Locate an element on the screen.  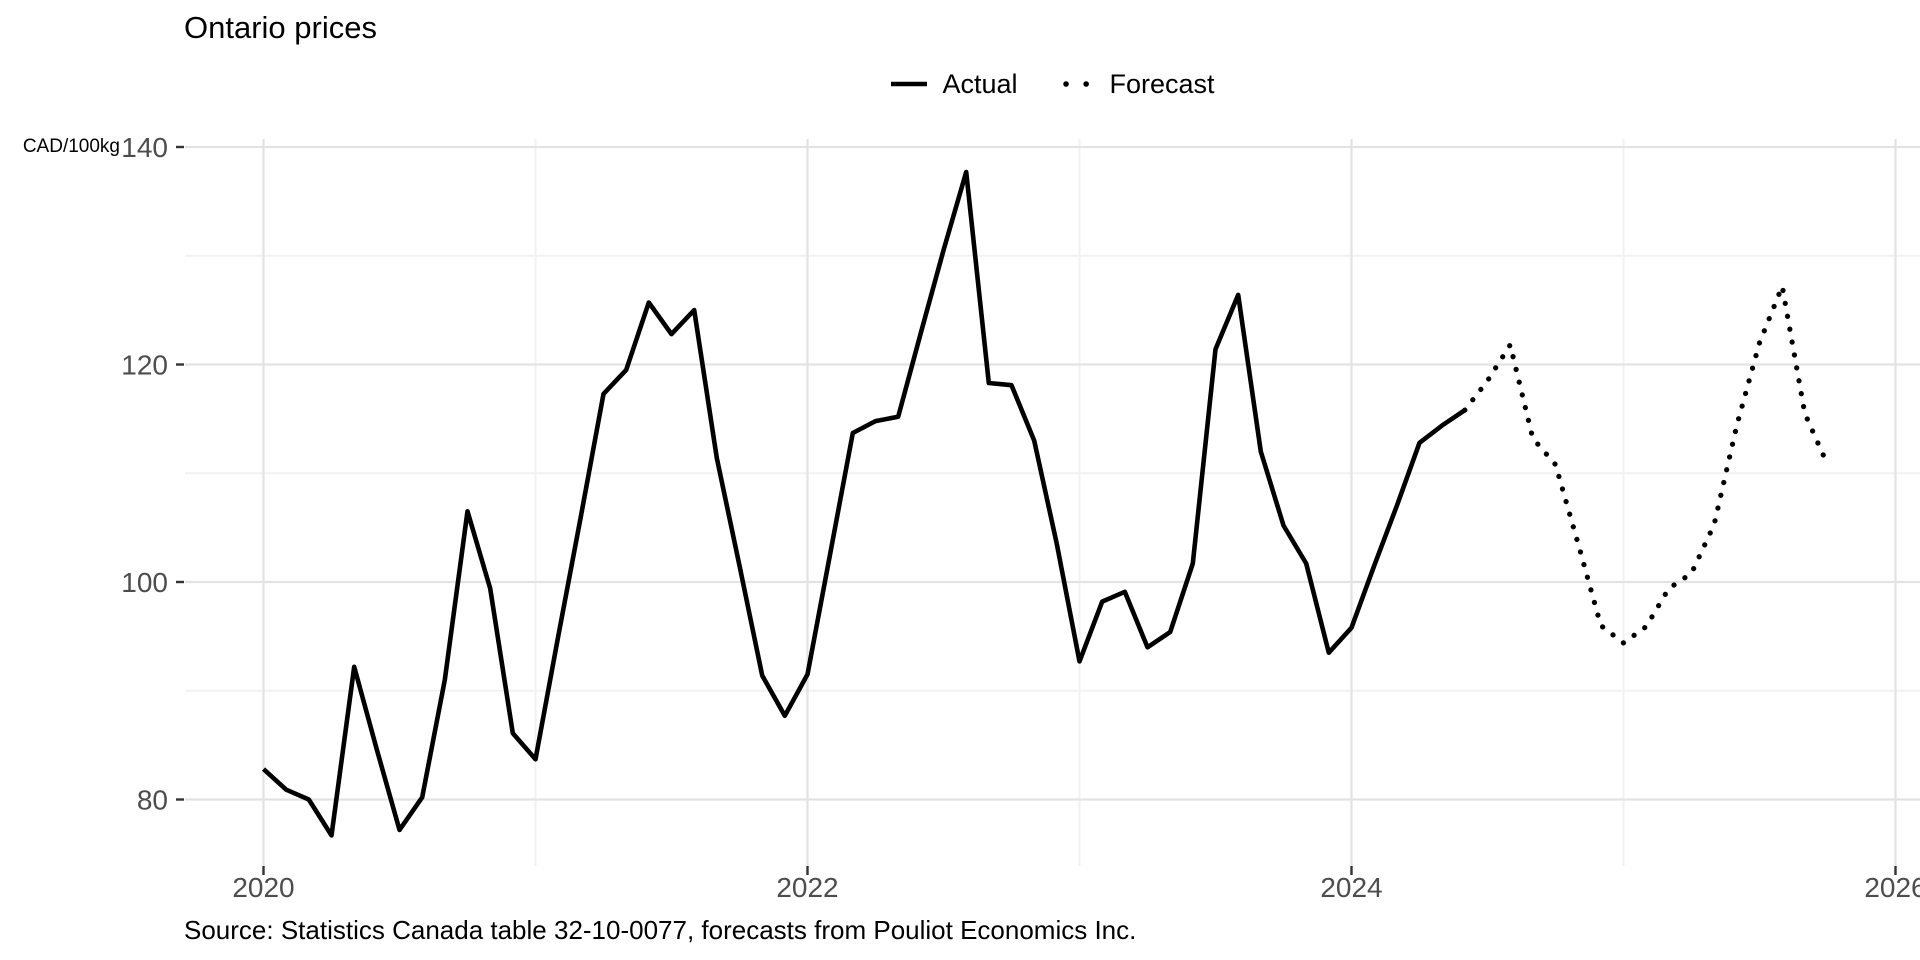
forecast-line is located at coordinates (1646, 464).